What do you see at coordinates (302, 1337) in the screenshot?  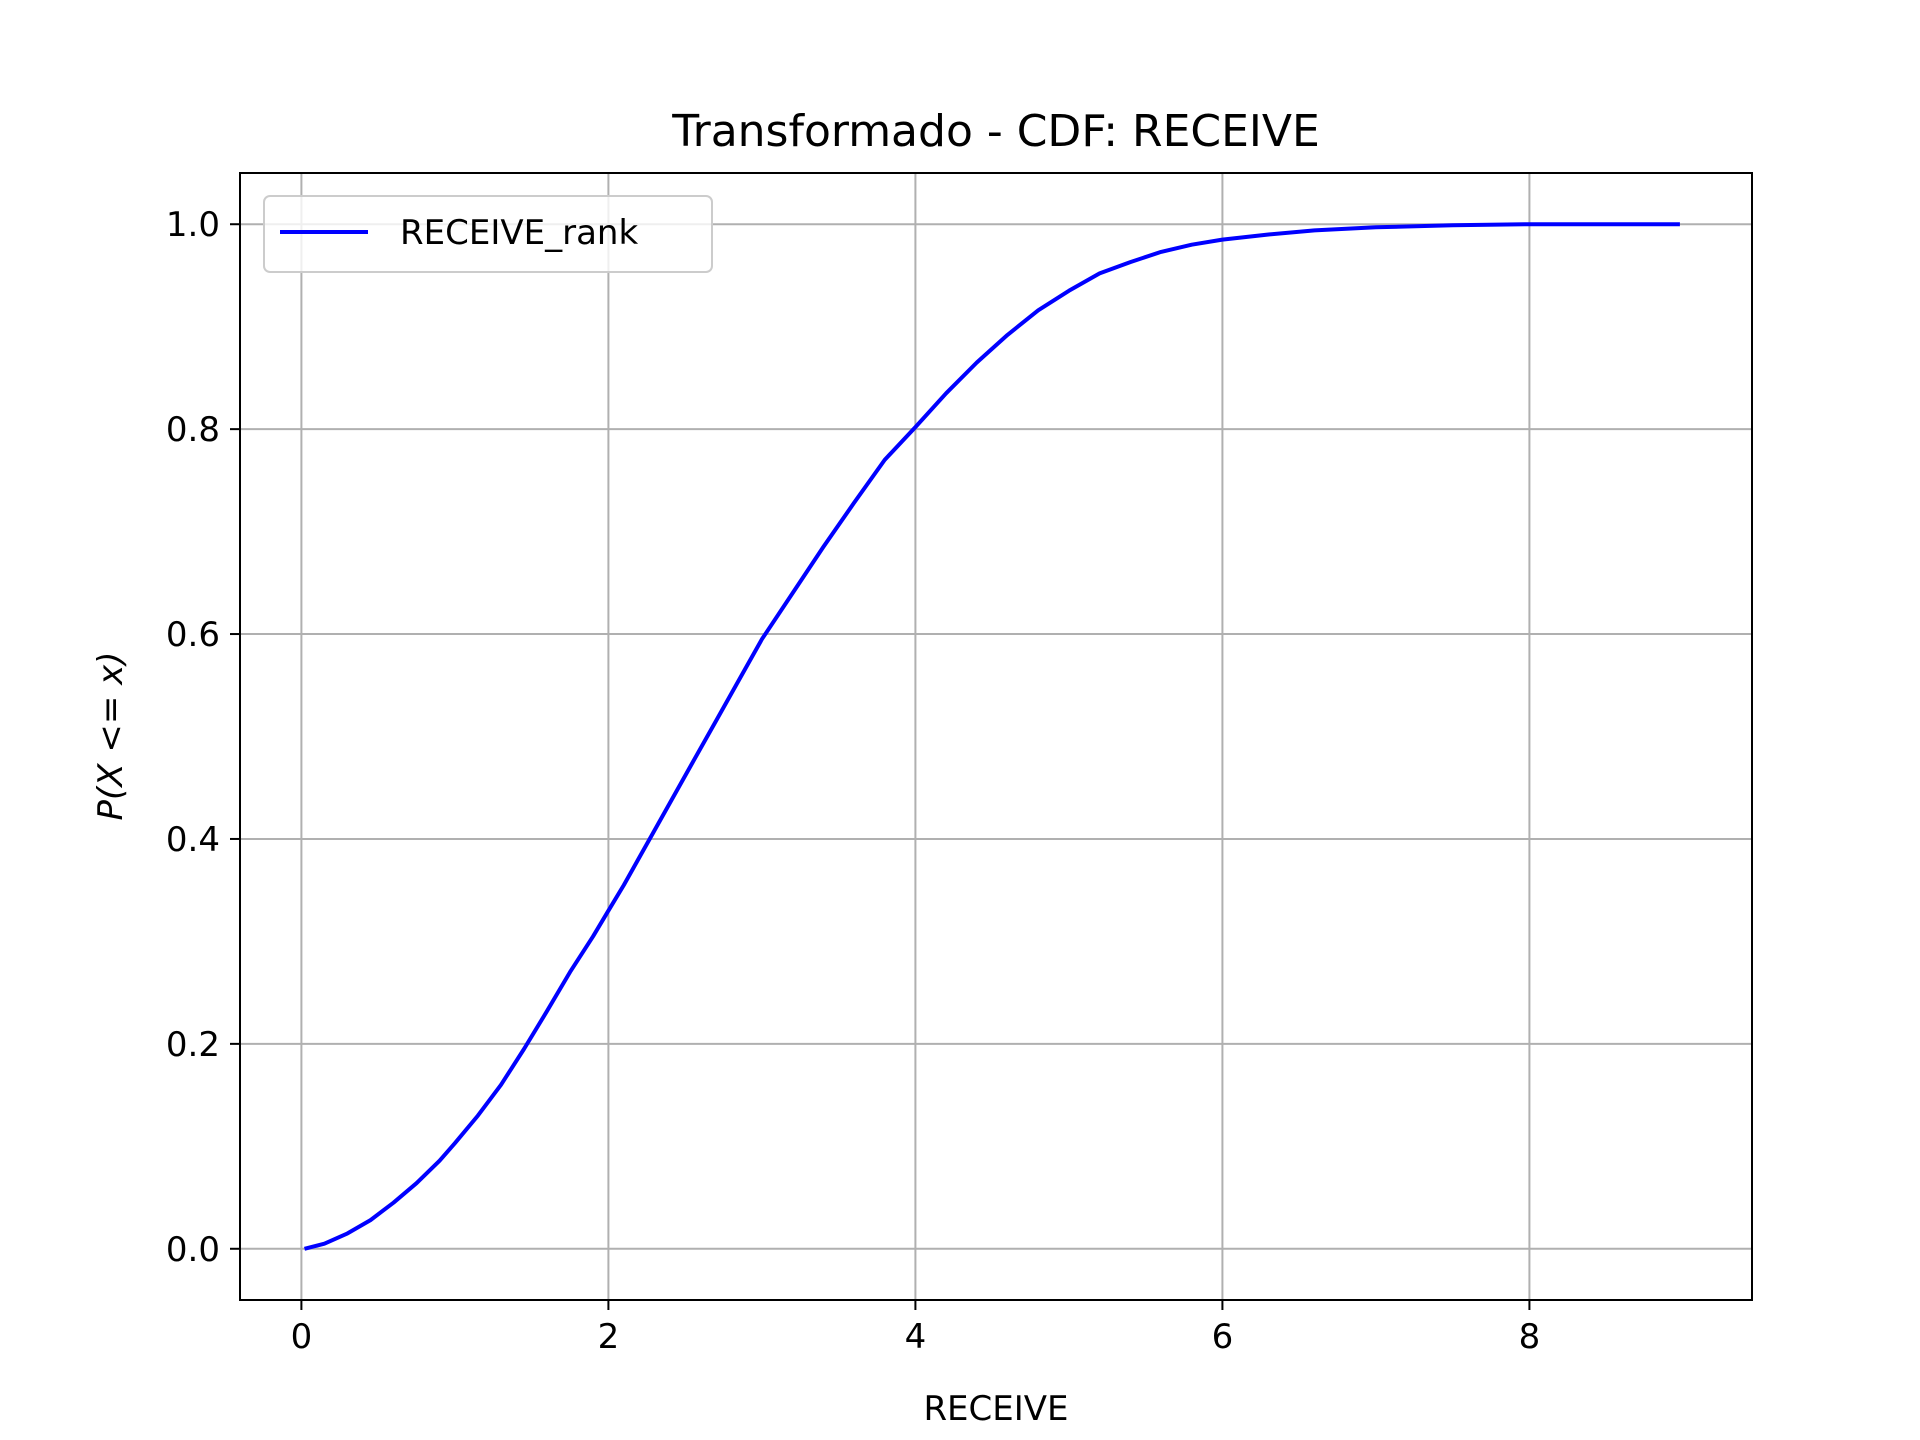 I see `x-tick-label: 0` at bounding box center [302, 1337].